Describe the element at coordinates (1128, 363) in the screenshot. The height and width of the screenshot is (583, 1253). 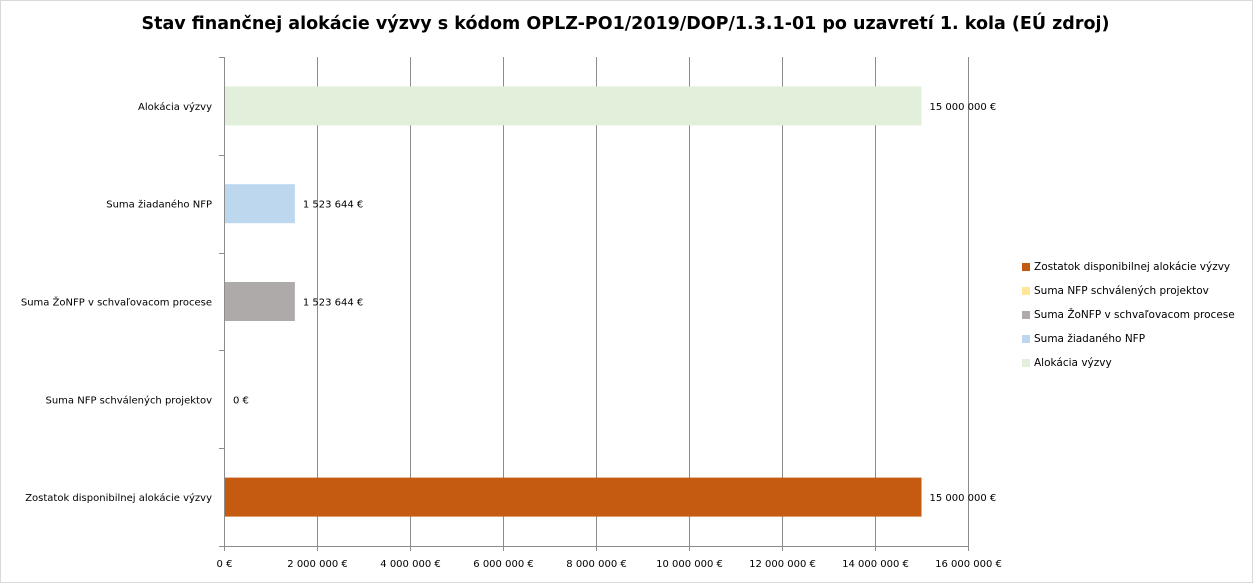
I see `legend-item: Alokácia výzvy` at that location.